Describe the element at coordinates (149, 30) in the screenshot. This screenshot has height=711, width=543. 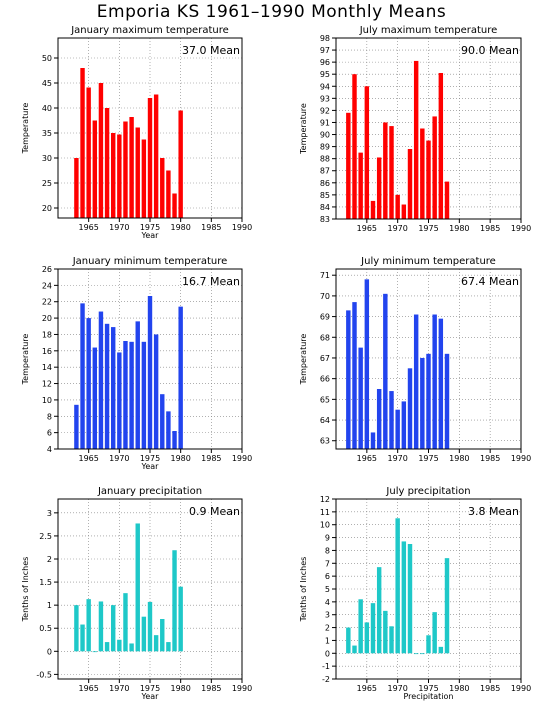
I see `panel-title: January maximum temperature` at that location.